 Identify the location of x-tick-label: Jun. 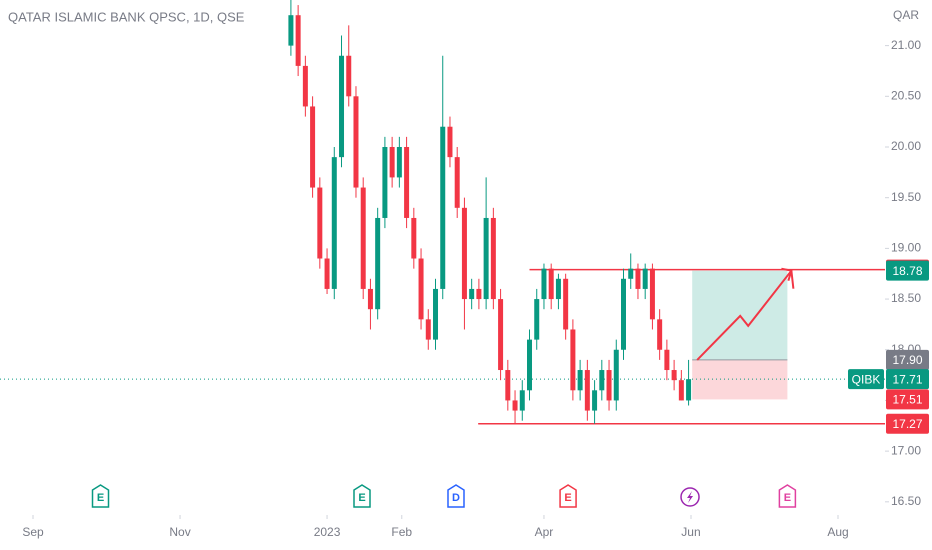
(690, 532).